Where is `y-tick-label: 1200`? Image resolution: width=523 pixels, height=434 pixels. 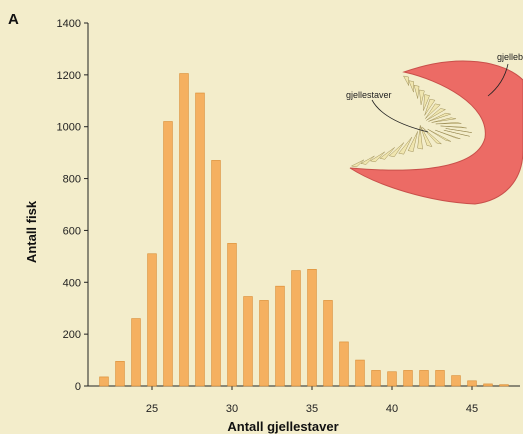
y-tick-label: 1200 is located at coordinates (69, 76).